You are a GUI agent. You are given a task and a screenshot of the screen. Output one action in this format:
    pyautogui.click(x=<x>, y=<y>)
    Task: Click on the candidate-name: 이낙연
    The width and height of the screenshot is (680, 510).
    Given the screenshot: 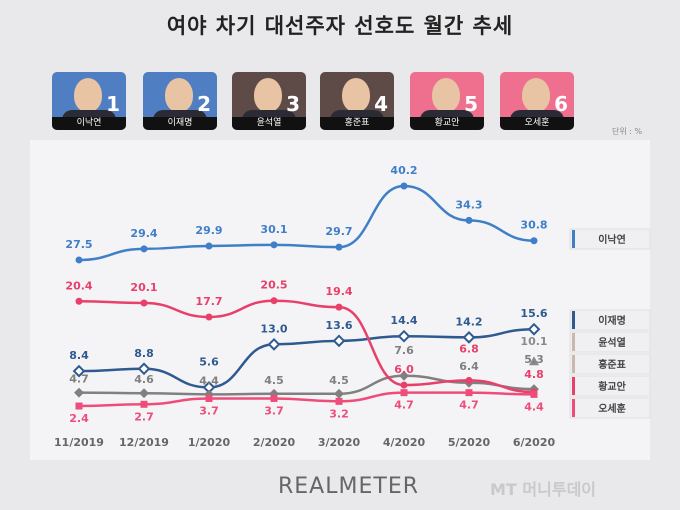 What is the action you would take?
    pyautogui.click(x=89, y=123)
    